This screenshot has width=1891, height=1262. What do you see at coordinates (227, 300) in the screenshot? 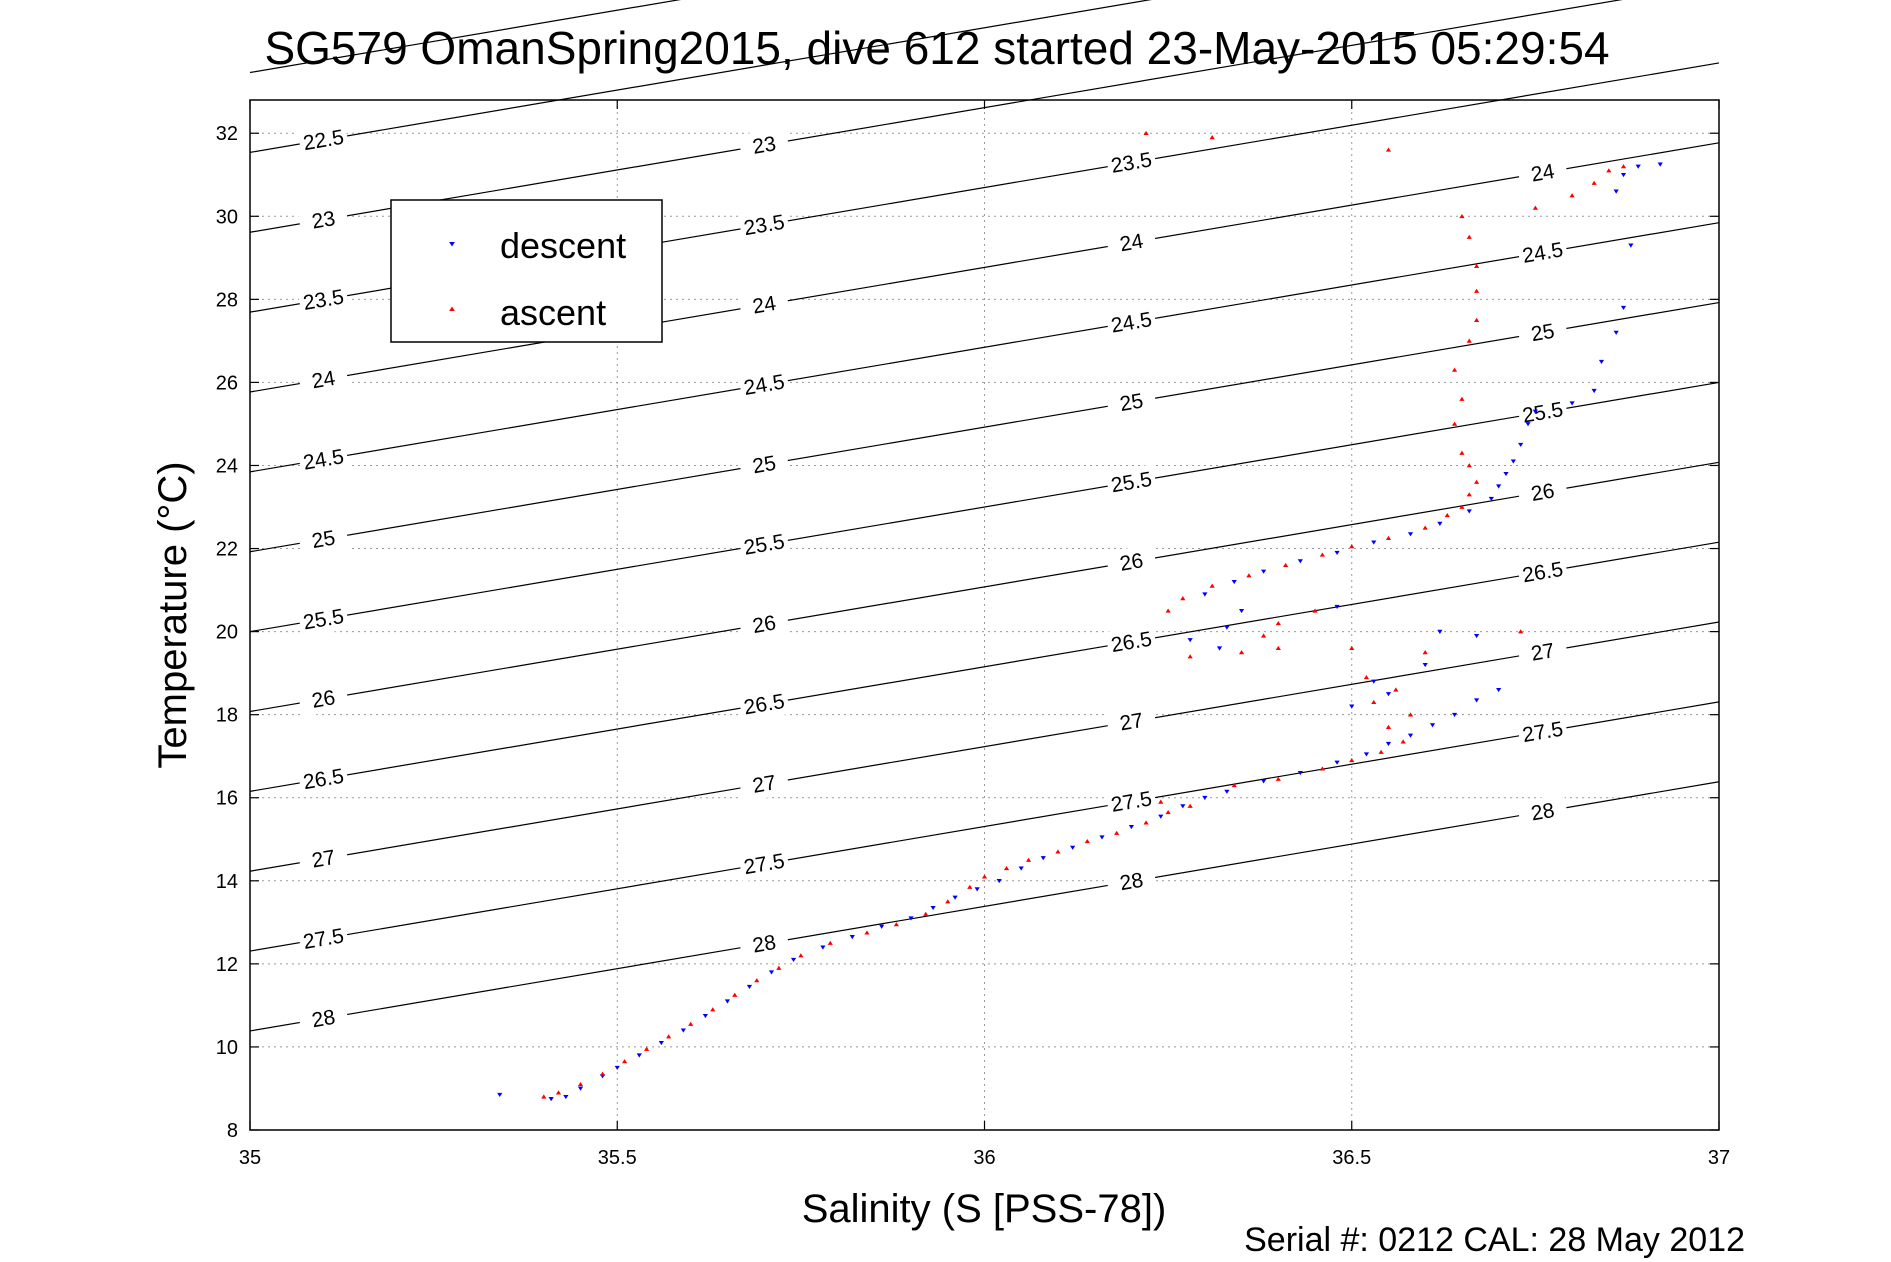
I see `y-tick-label: 28` at bounding box center [227, 300].